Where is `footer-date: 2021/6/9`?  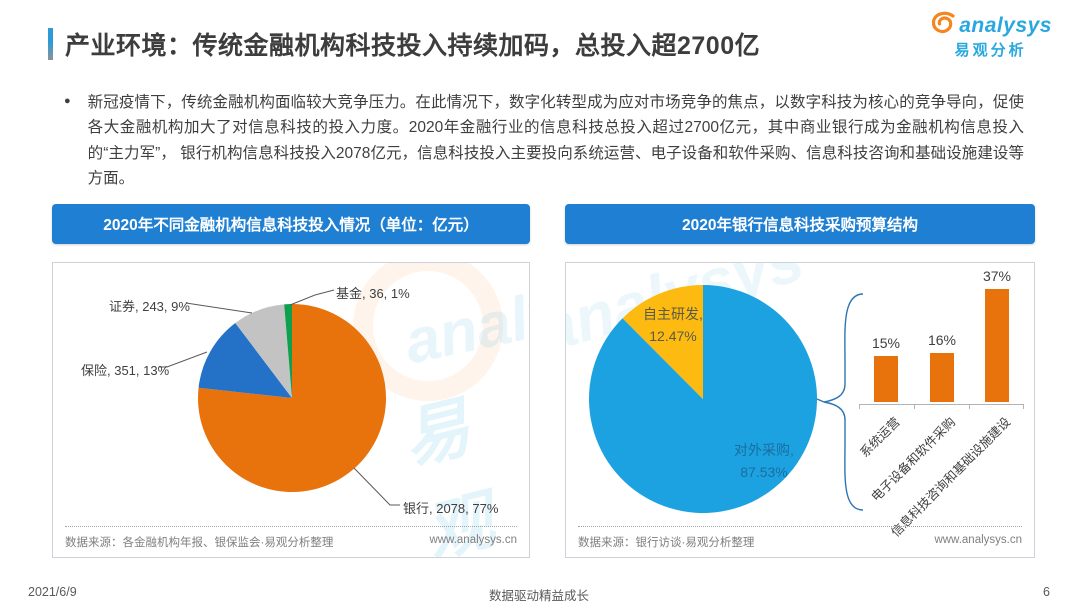
footer-date: 2021/6/9 is located at coordinates (52, 592).